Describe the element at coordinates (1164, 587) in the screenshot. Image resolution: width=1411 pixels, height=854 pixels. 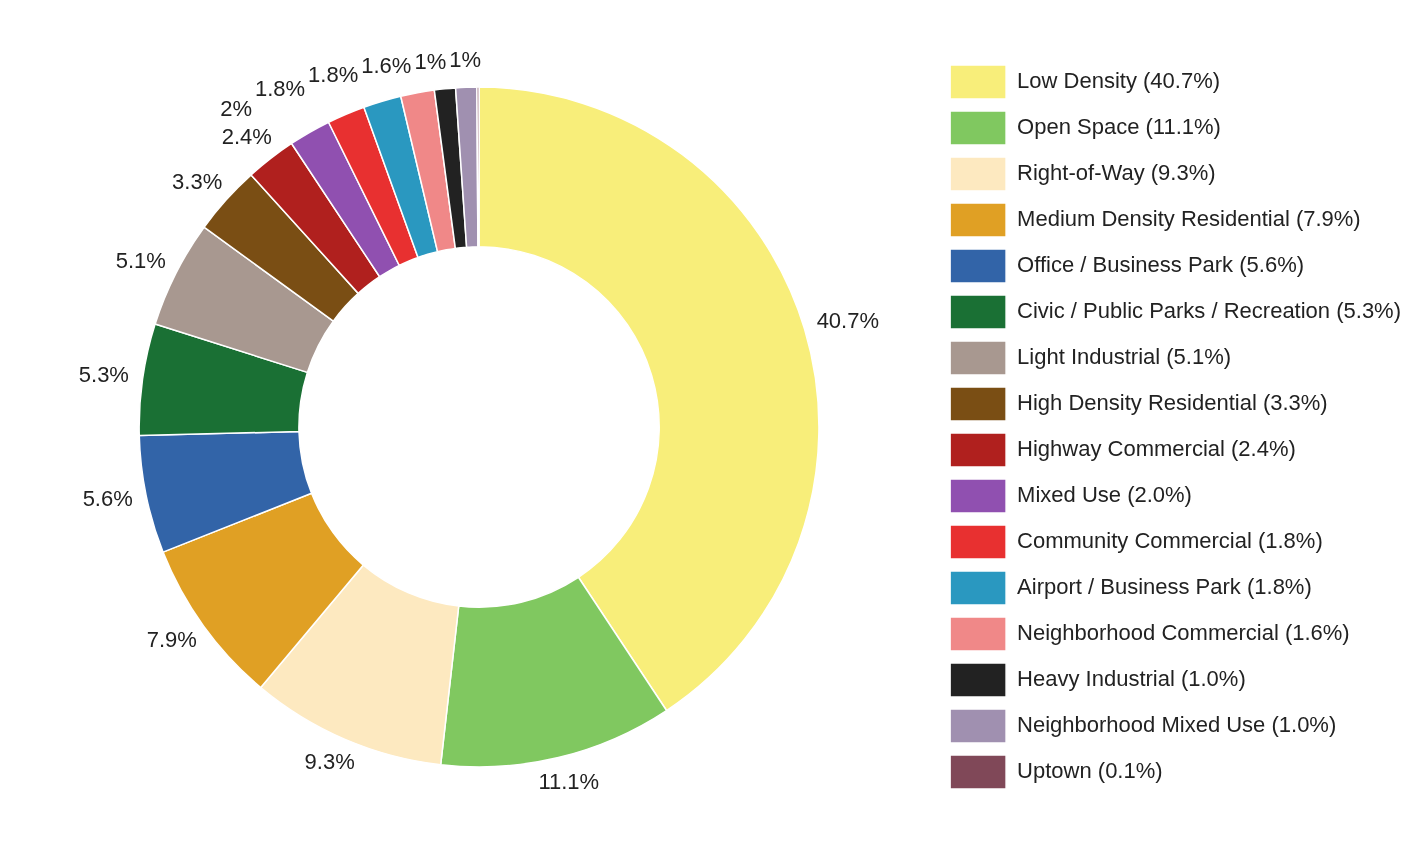
I see `legend-label: Airport / Business Park (1.8%)` at that location.